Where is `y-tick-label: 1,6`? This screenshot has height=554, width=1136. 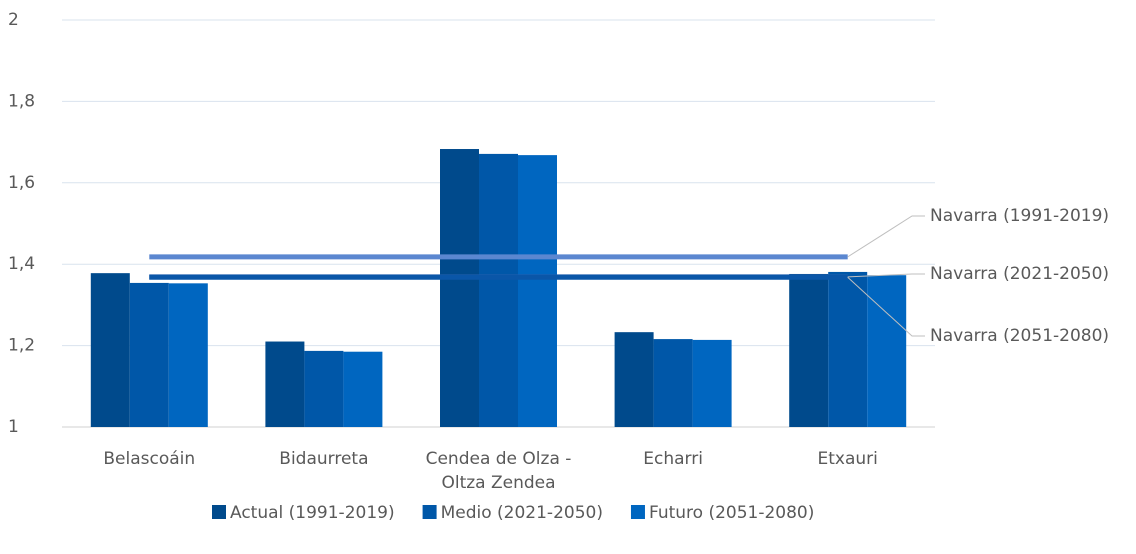
y-tick-label: 1,6 is located at coordinates (21, 183).